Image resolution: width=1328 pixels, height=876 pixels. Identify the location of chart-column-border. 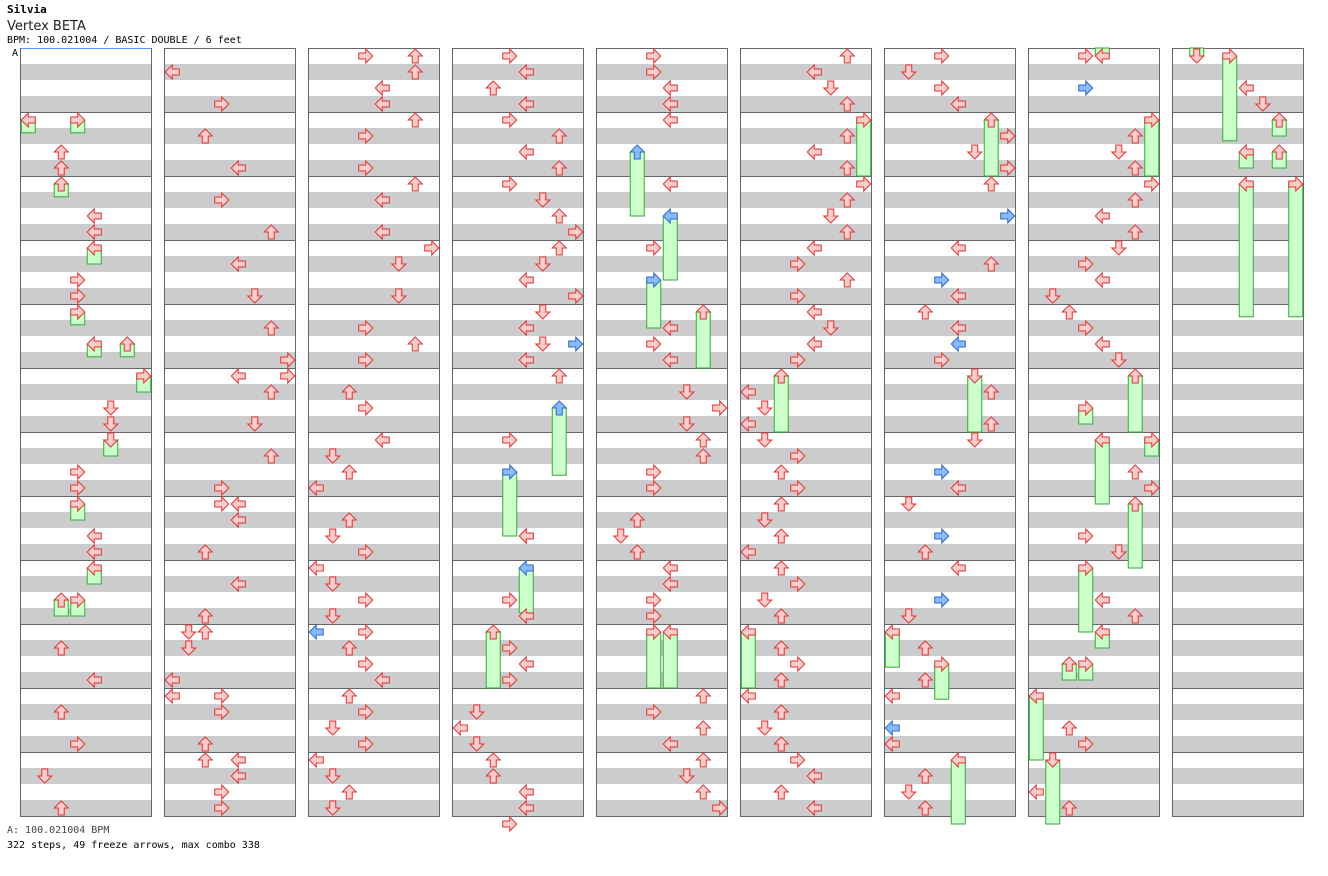
(230, 432).